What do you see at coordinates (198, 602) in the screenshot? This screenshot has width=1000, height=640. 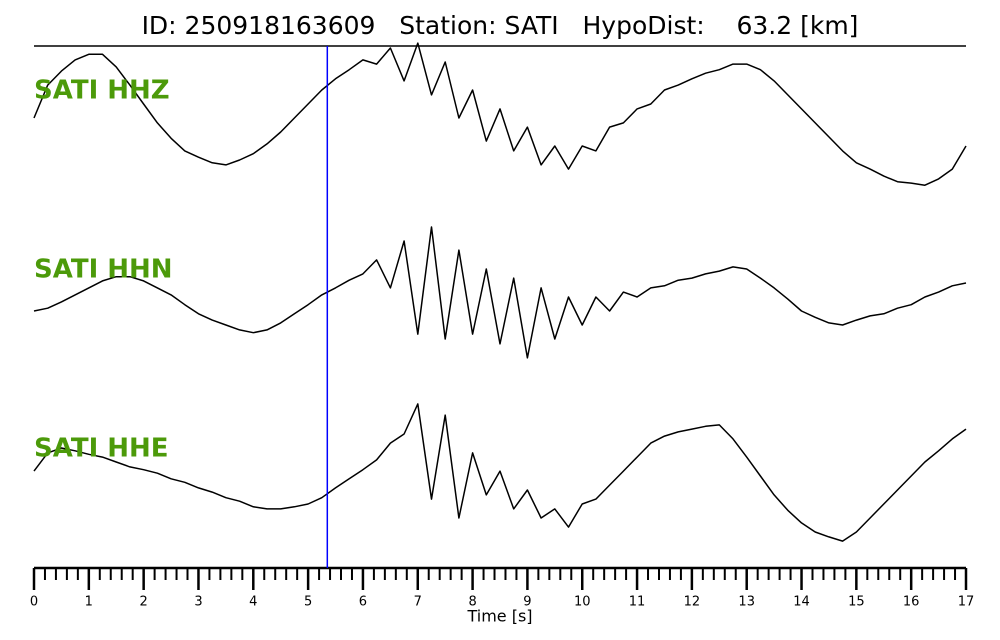 I see `x-tick-label: 3` at bounding box center [198, 602].